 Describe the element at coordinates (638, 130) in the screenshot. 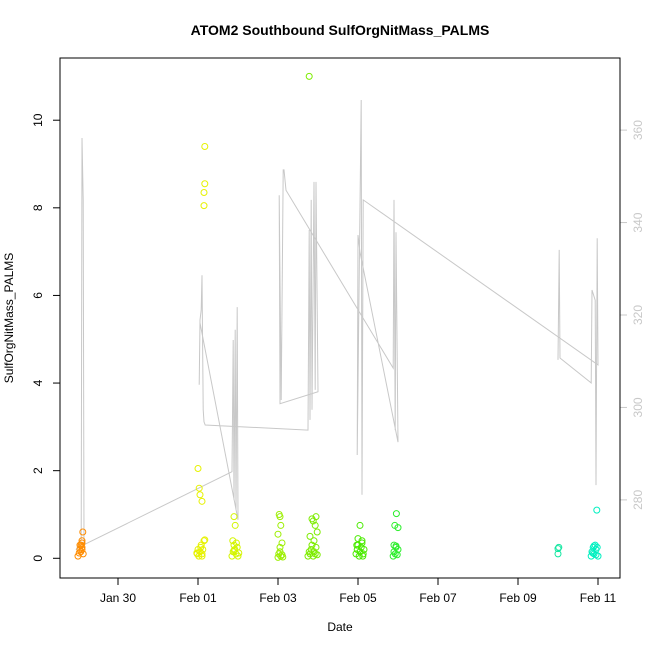

I see `y2-tick-label: 360` at that location.